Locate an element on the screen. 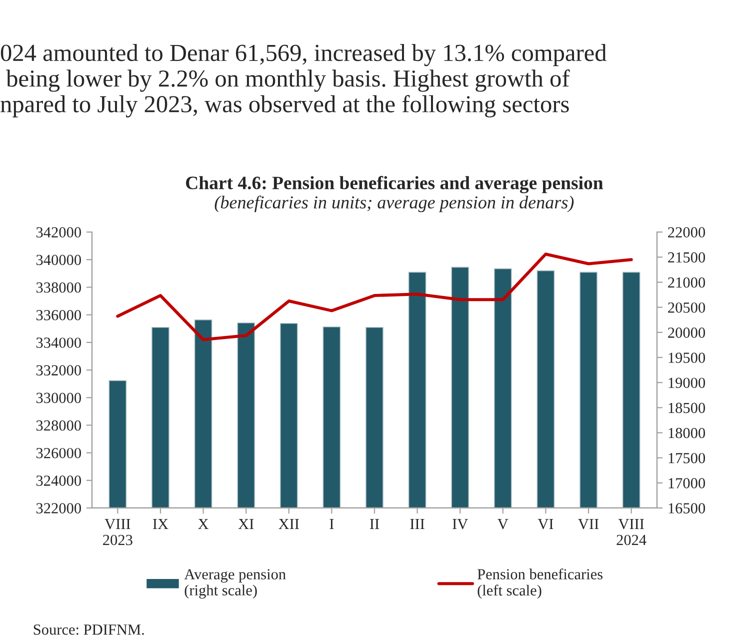  text: 024 amounted to Denar 61,569, increased by 13.1% compared is located at coordinates (303, 55).